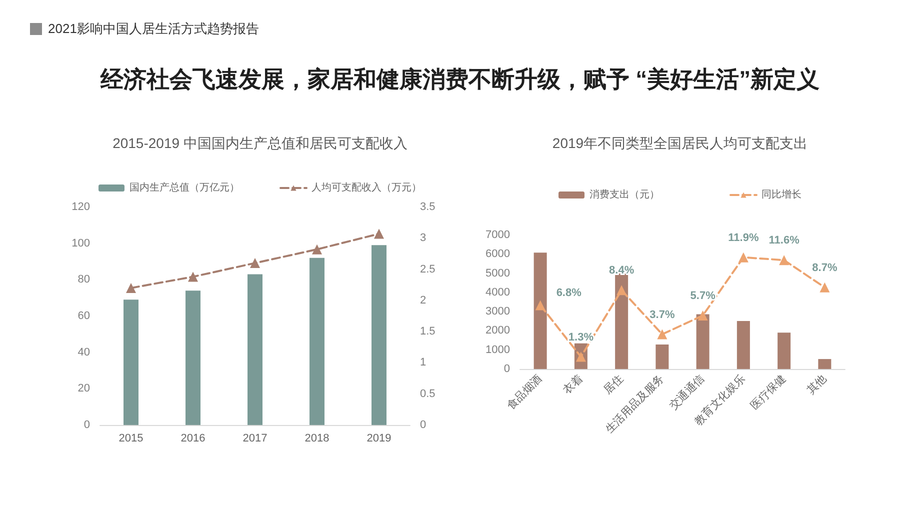 The width and height of the screenshot is (920, 518). Describe the element at coordinates (255, 438) in the screenshot. I see `x-tick-label: 2017` at that location.